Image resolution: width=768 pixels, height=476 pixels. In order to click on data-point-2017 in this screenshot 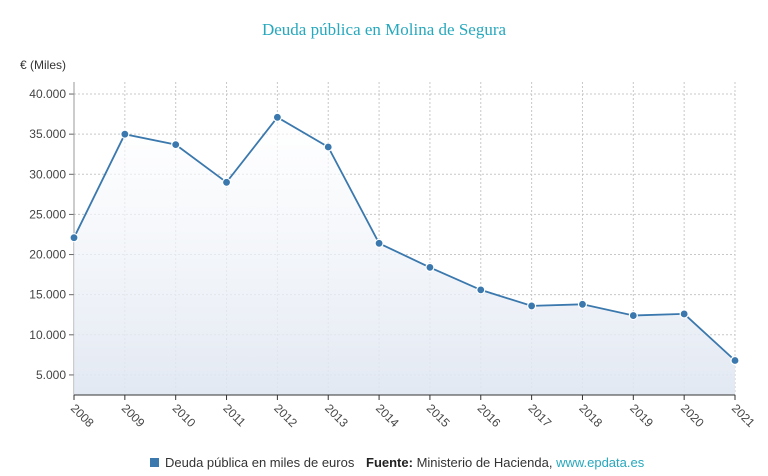, I will do `click(532, 306)`.